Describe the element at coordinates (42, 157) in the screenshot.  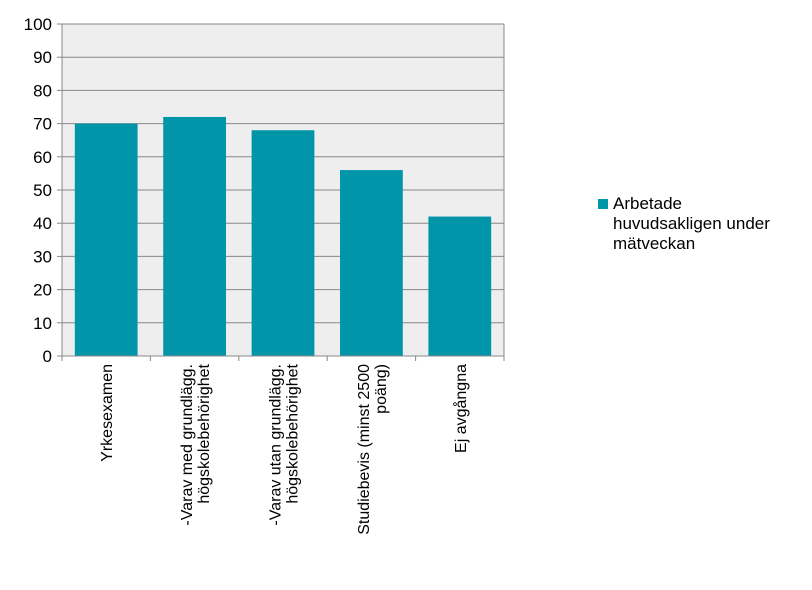
I see `y-tick-label: 60` at that location.